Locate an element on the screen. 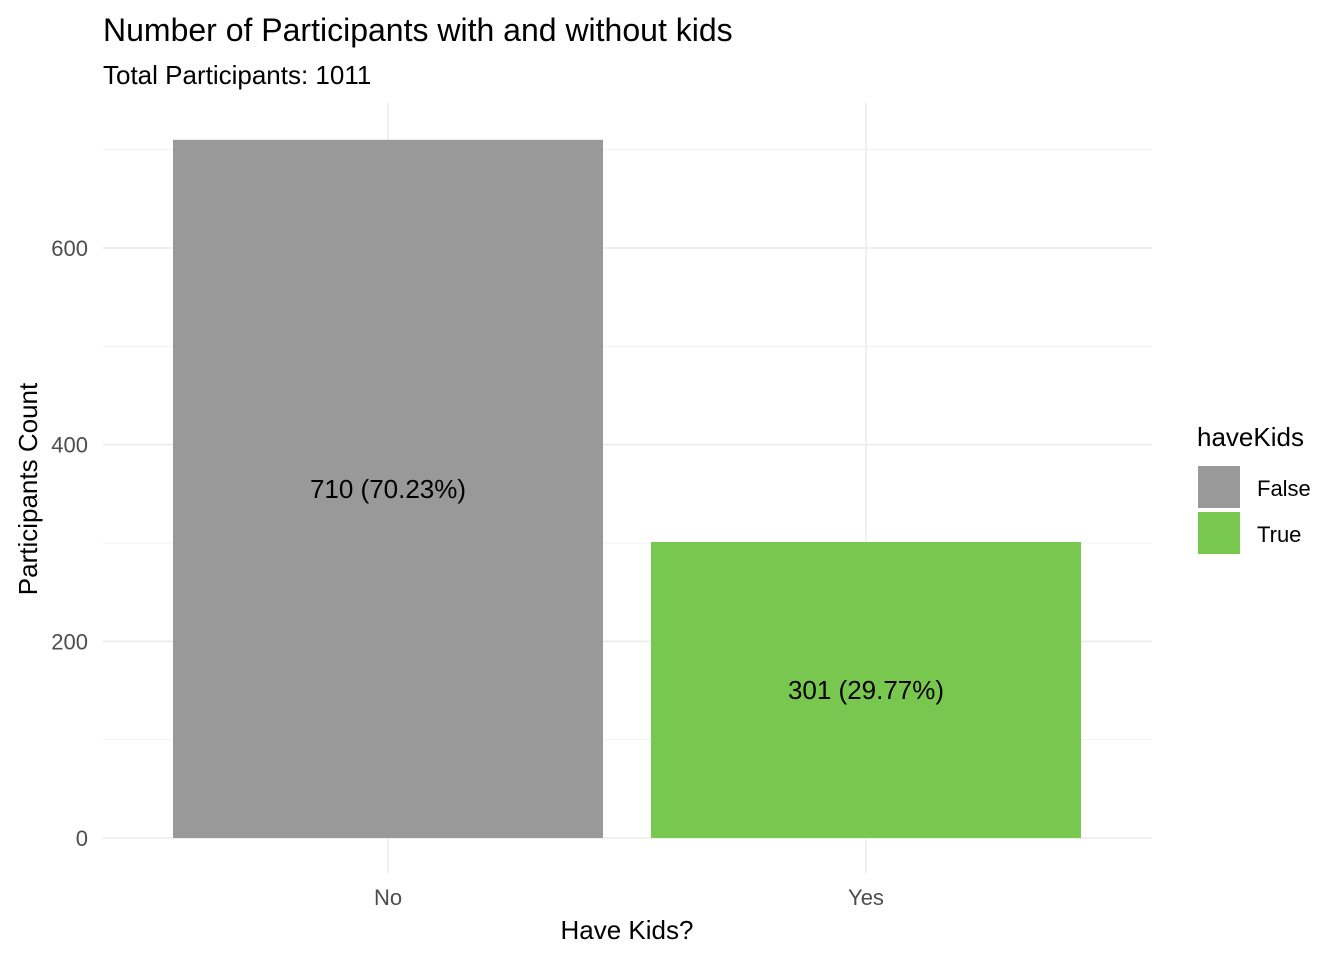 The height and width of the screenshot is (960, 1344). y-tick-label: 0 is located at coordinates (82, 838).